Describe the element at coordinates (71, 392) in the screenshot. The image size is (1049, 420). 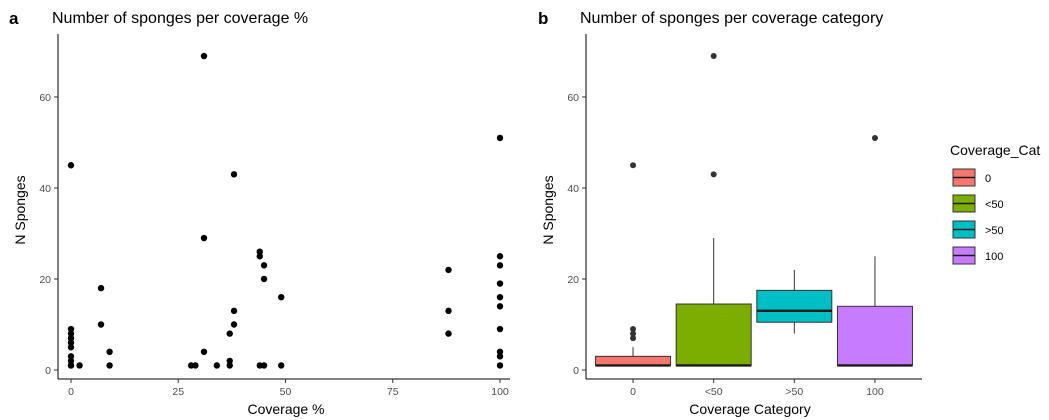
I see `panel-a-x-tick-label: 0` at that location.